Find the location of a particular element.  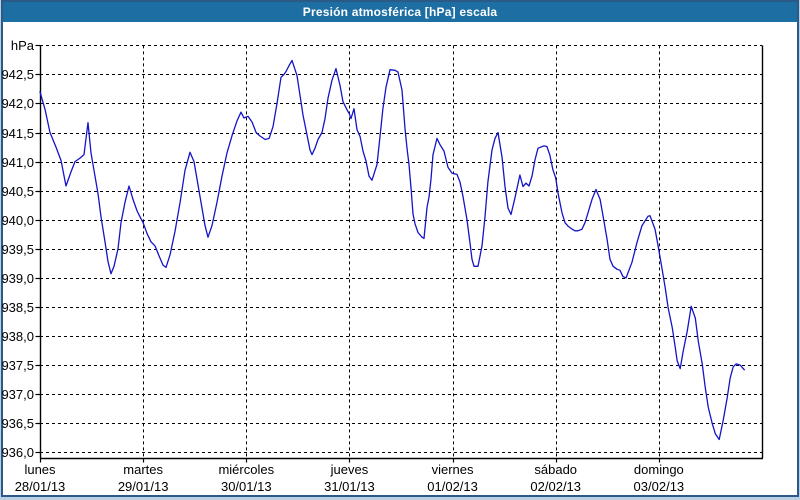

x-day-name: sábado is located at coordinates (555, 469).